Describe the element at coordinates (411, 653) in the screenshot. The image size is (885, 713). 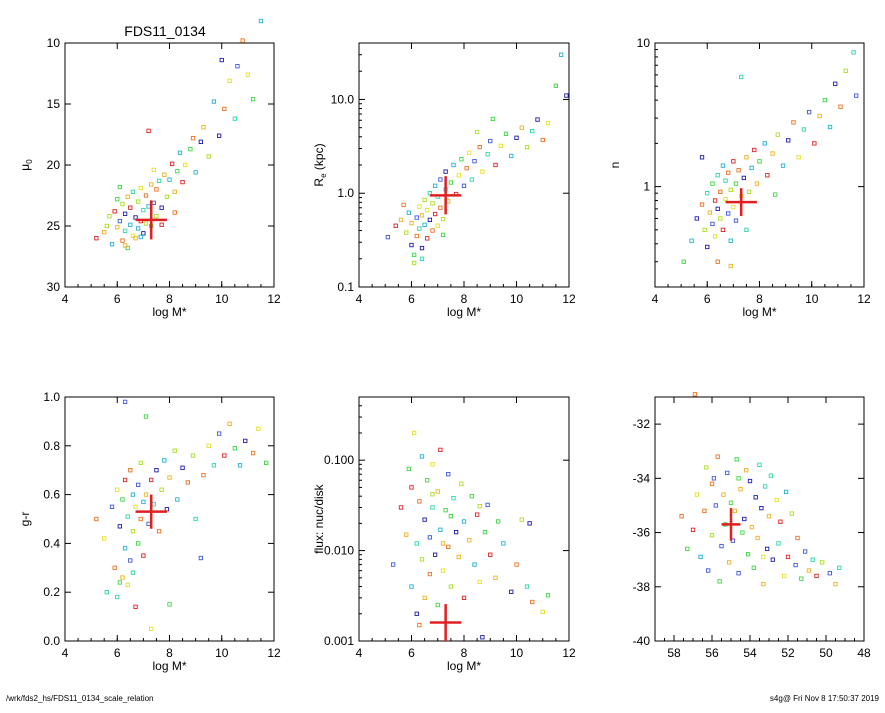
I see `x-tick-label: 6` at that location.